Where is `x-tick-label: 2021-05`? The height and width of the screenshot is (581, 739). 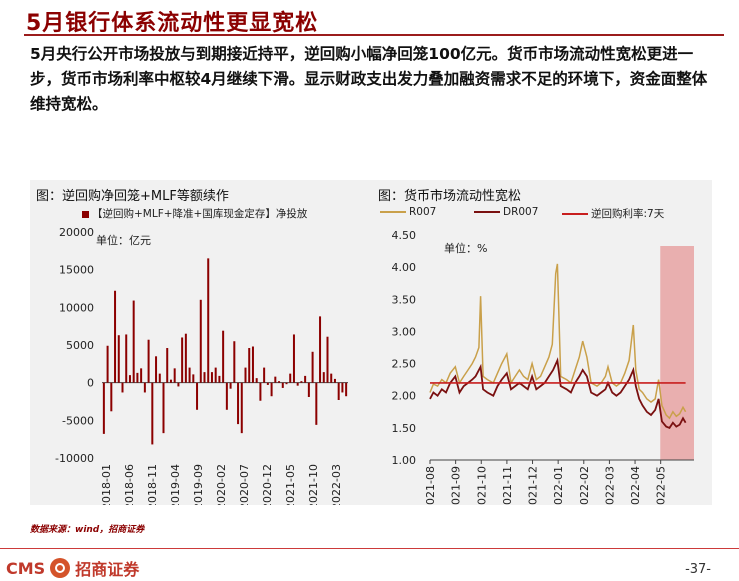
x-tick-label: 2021-05 is located at coordinates (290, 484).